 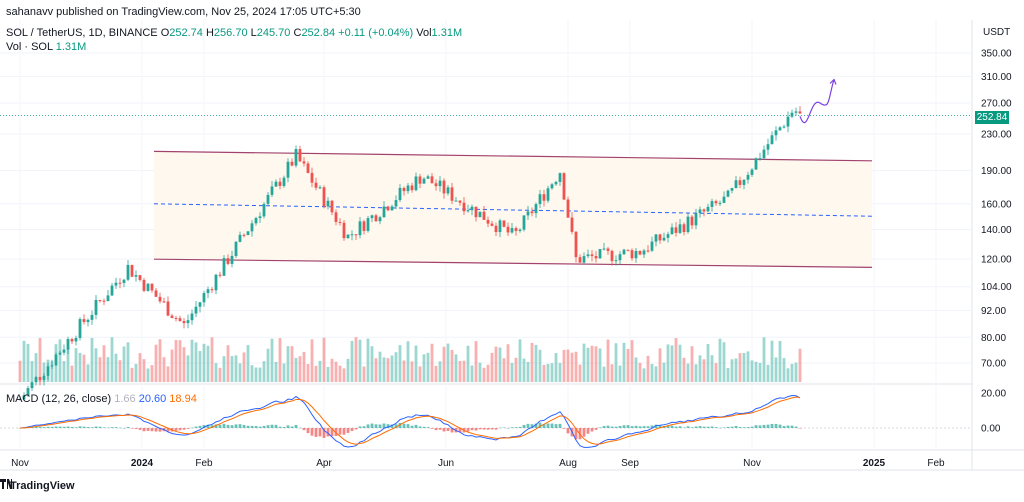 What do you see at coordinates (42, 486) in the screenshot?
I see `footer-brand: TradingView` at bounding box center [42, 486].